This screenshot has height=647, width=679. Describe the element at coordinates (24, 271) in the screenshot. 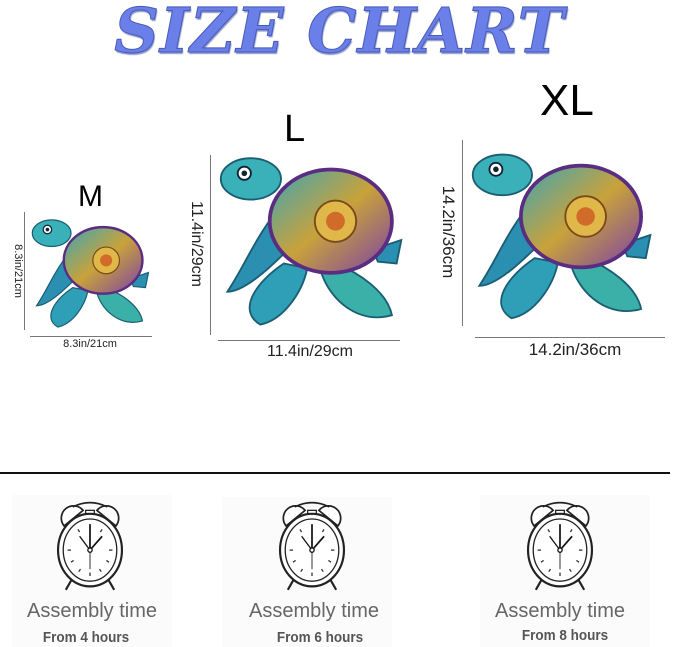

I see `height-line-m` at that location.